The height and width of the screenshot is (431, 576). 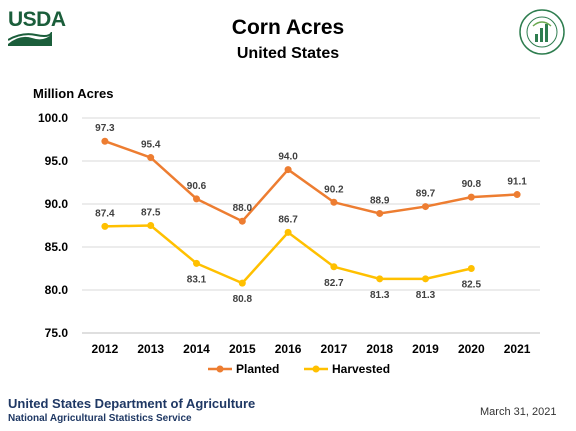 What do you see at coordinates (197, 186) in the screenshot?
I see `data-label-planted: 90.6` at bounding box center [197, 186].